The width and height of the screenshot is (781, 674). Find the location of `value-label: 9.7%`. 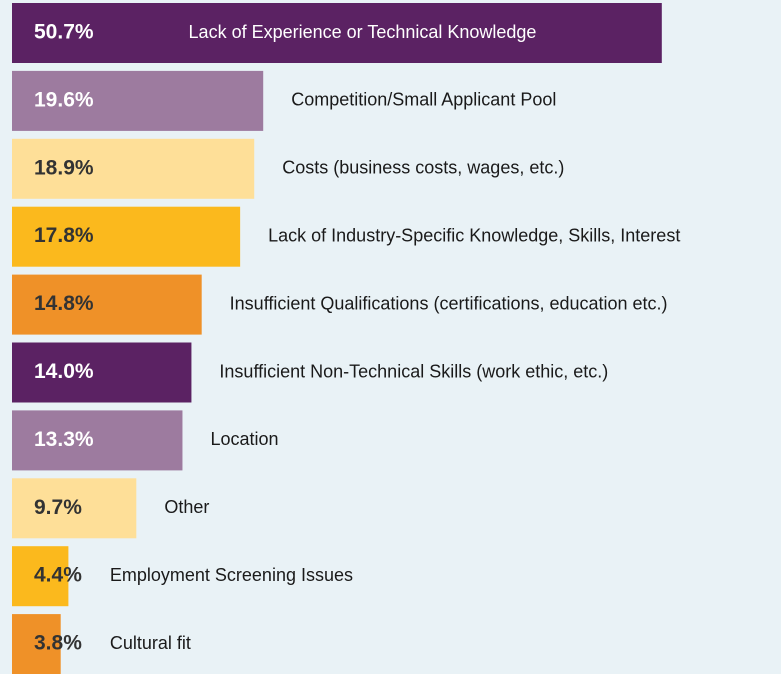

value-label: 9.7% is located at coordinates (58, 507).